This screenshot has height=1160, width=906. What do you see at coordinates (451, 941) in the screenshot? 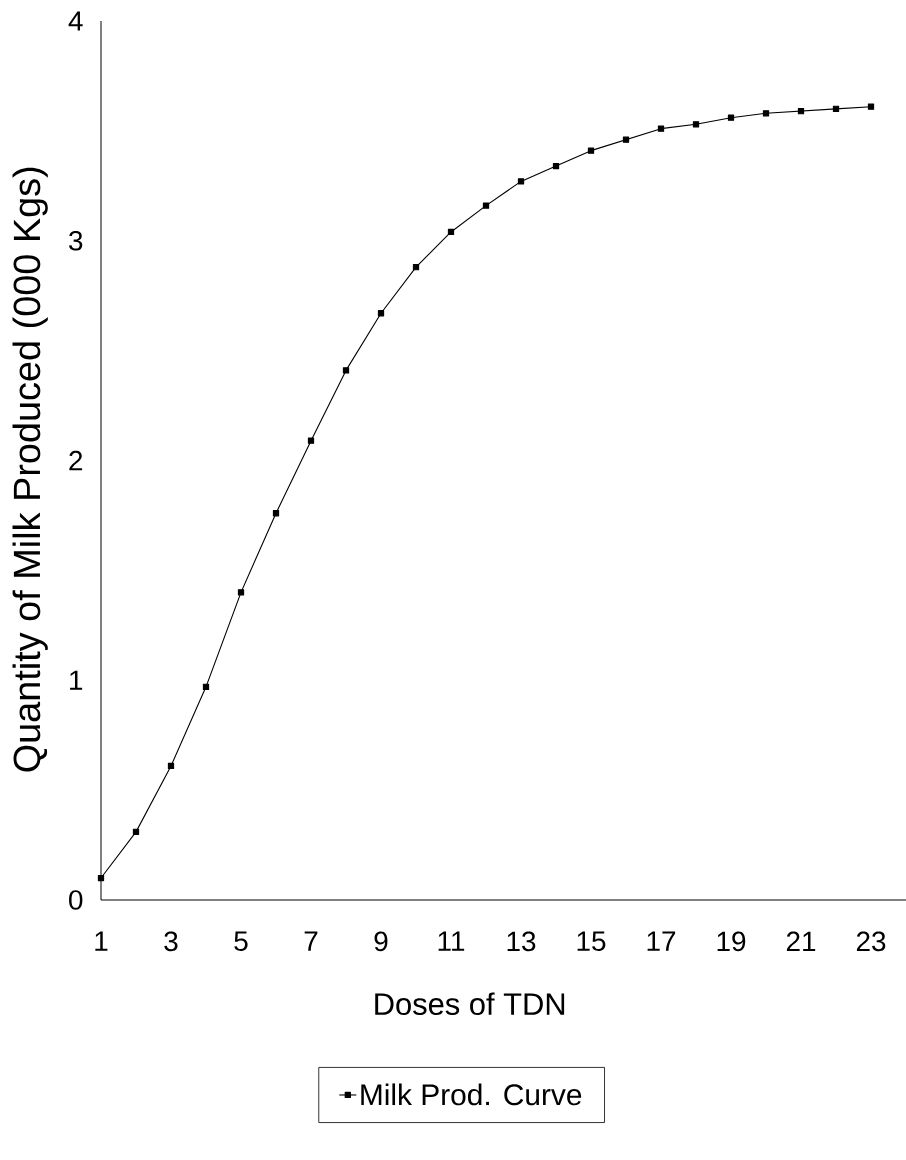
I see `x-tick-label: 11` at bounding box center [451, 941].